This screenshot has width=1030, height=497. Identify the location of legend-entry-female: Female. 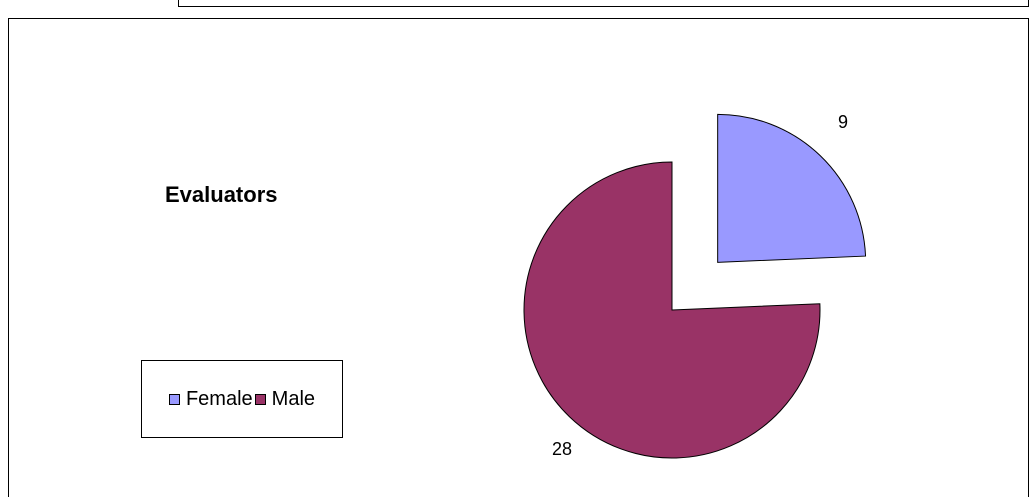
(210, 399).